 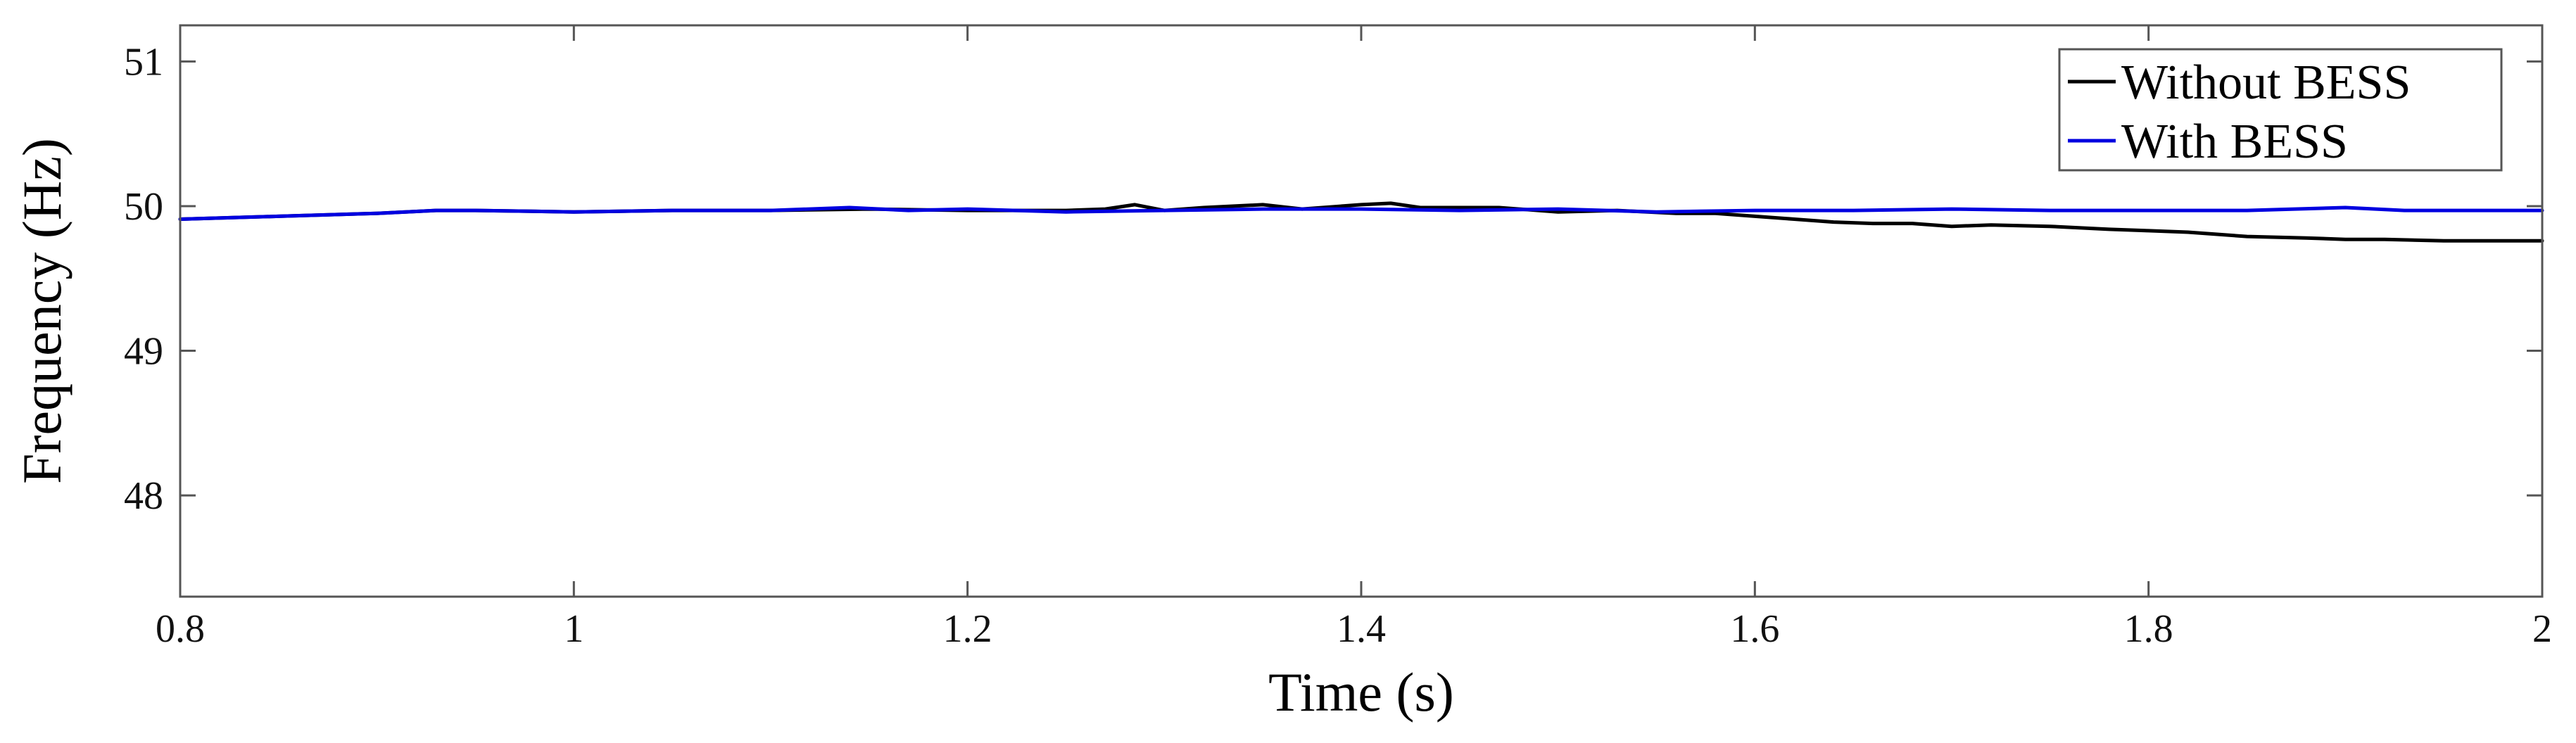 What do you see at coordinates (573, 629) in the screenshot?
I see `x-tick-label: 1` at bounding box center [573, 629].